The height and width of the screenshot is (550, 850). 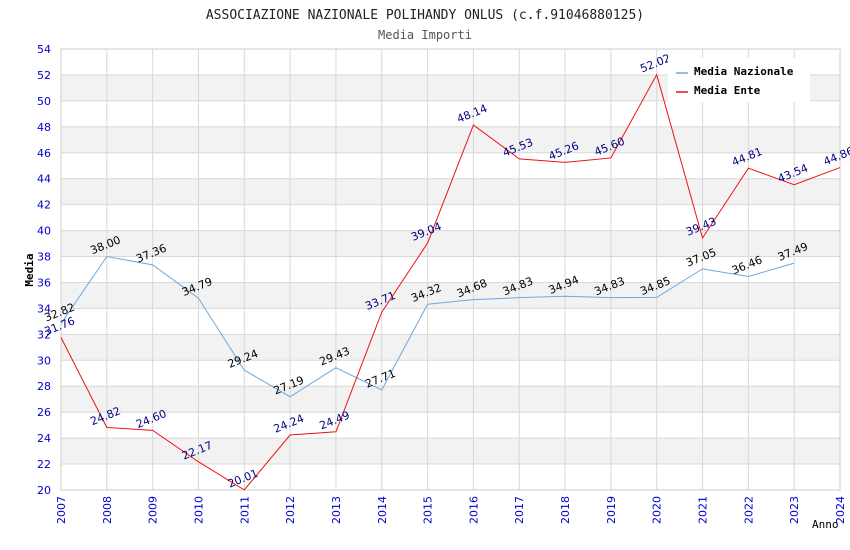 I want to click on y-tick-label: 34, so click(x=44, y=308).